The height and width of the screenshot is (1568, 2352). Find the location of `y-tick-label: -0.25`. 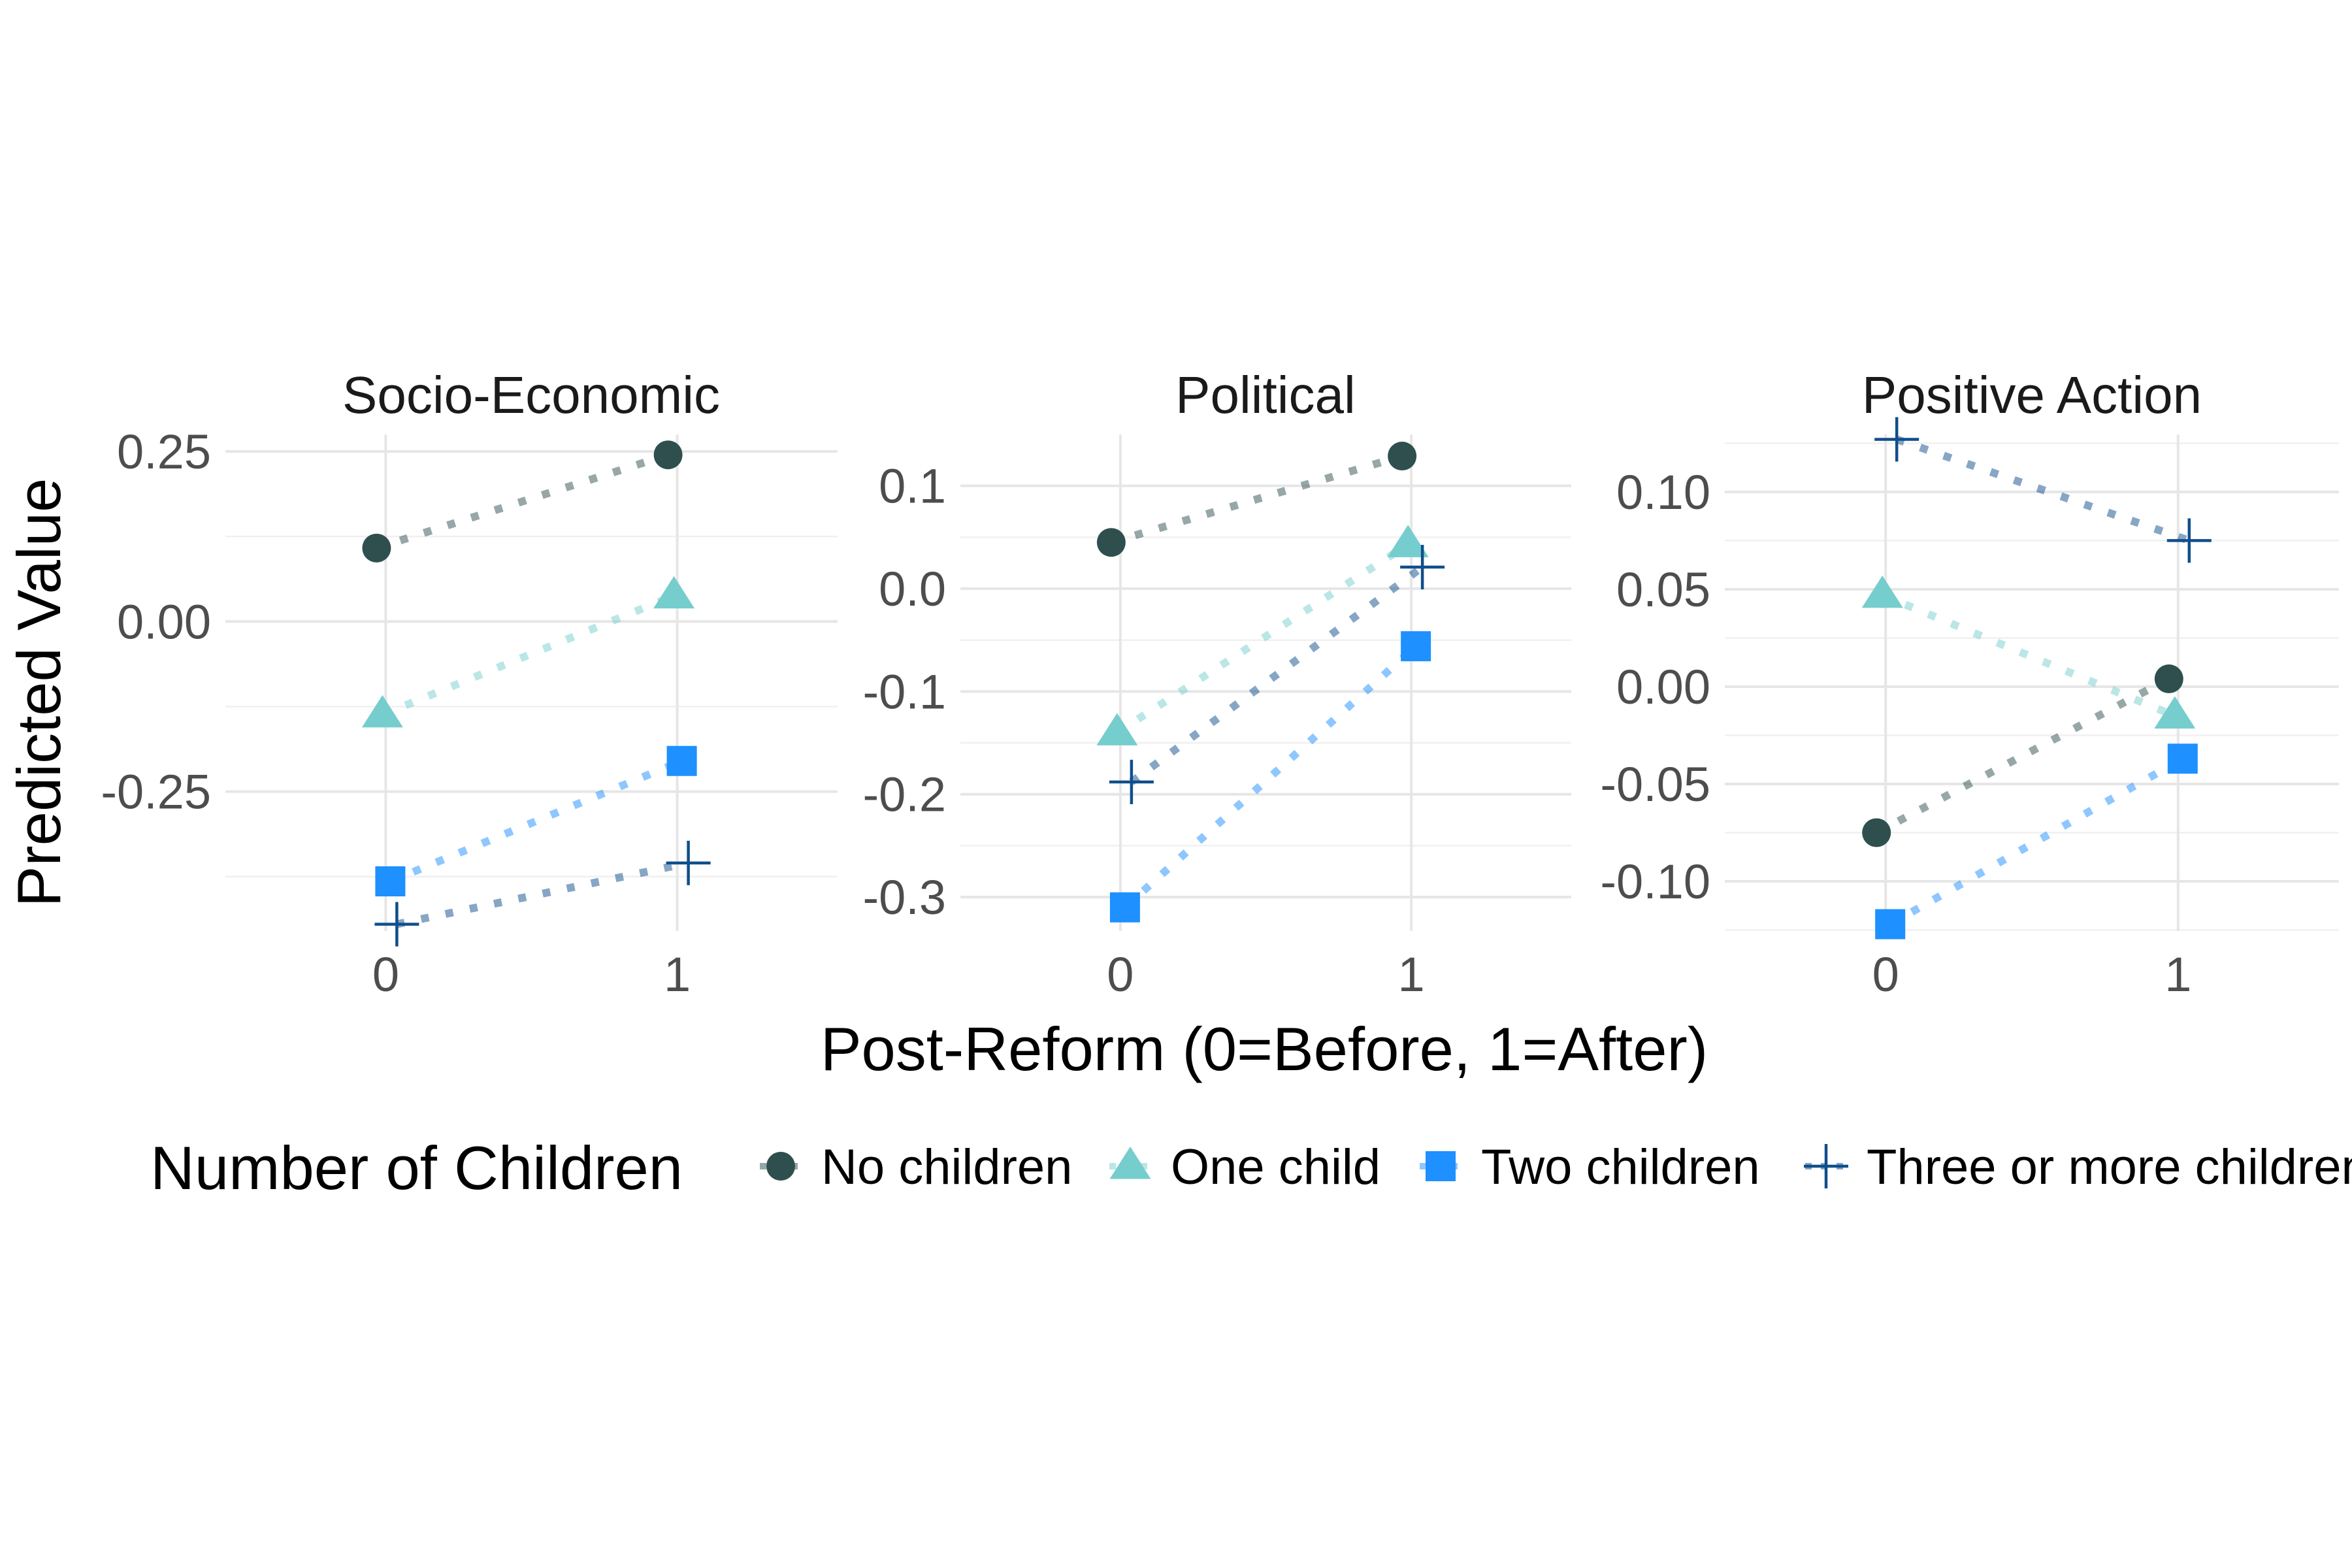

y-tick-label: -0.25 is located at coordinates (156, 792).